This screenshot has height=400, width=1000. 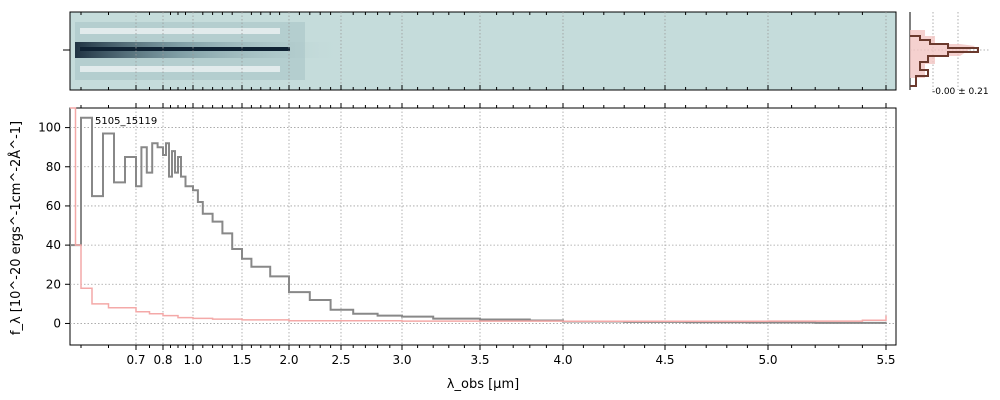 I want to click on spectrum-id-label: 5105_15119, so click(x=126, y=121).